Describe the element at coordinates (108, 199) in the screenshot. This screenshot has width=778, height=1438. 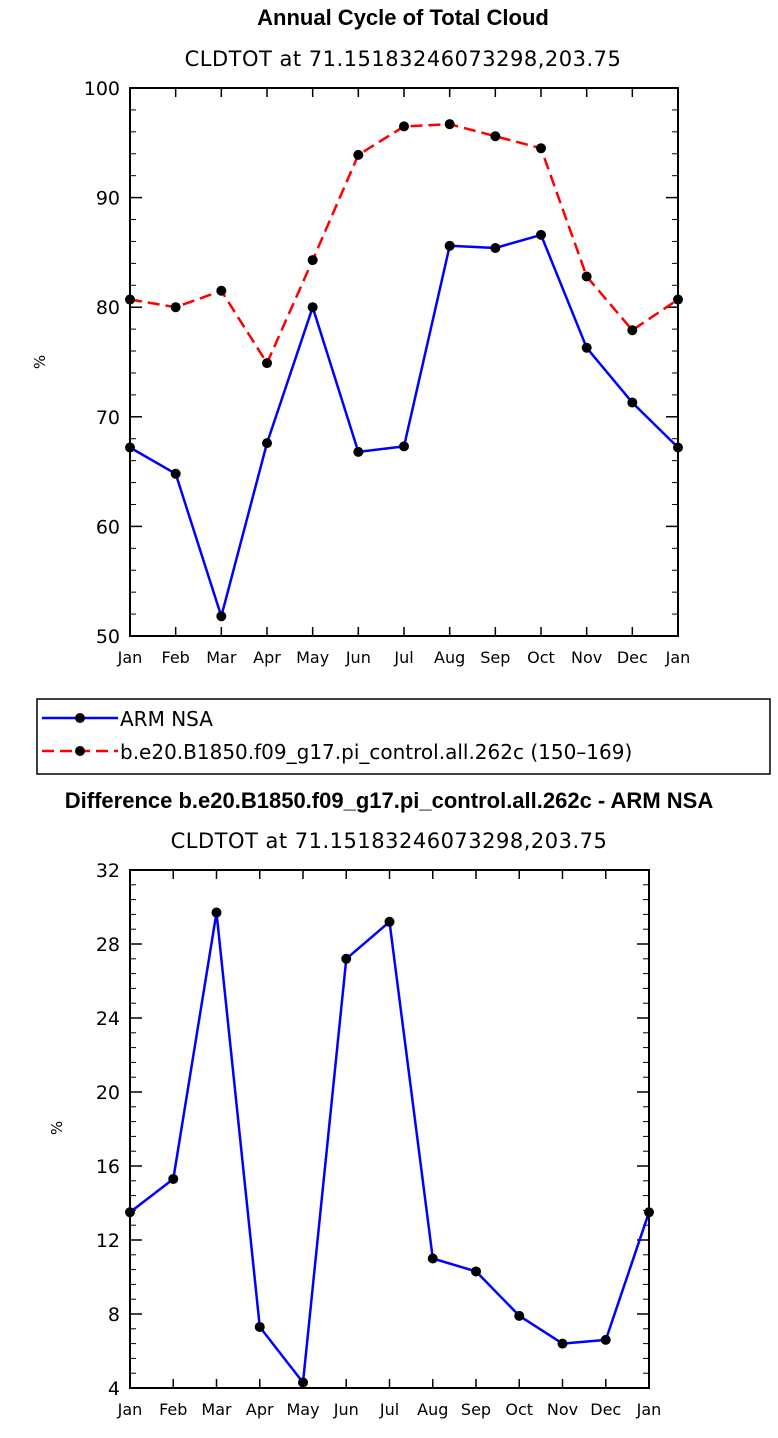
I see `y-tick-label: 90` at that location.